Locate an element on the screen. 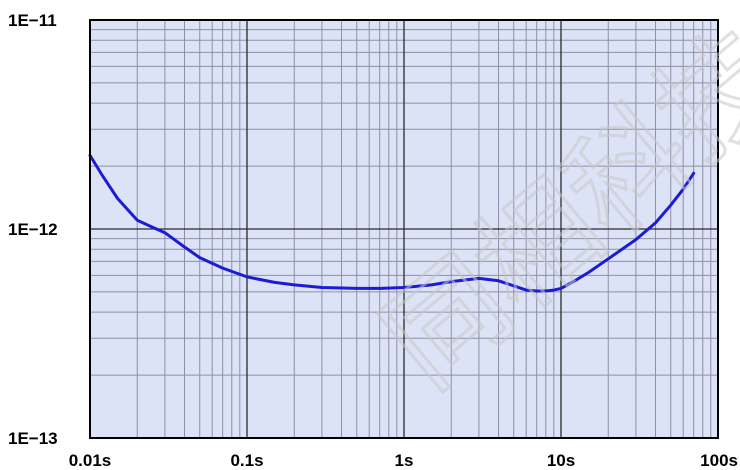 This screenshot has height=470, width=740. x-axis-ticks: 0.01s 0.1s 1s 10s 100s is located at coordinates (403, 460).